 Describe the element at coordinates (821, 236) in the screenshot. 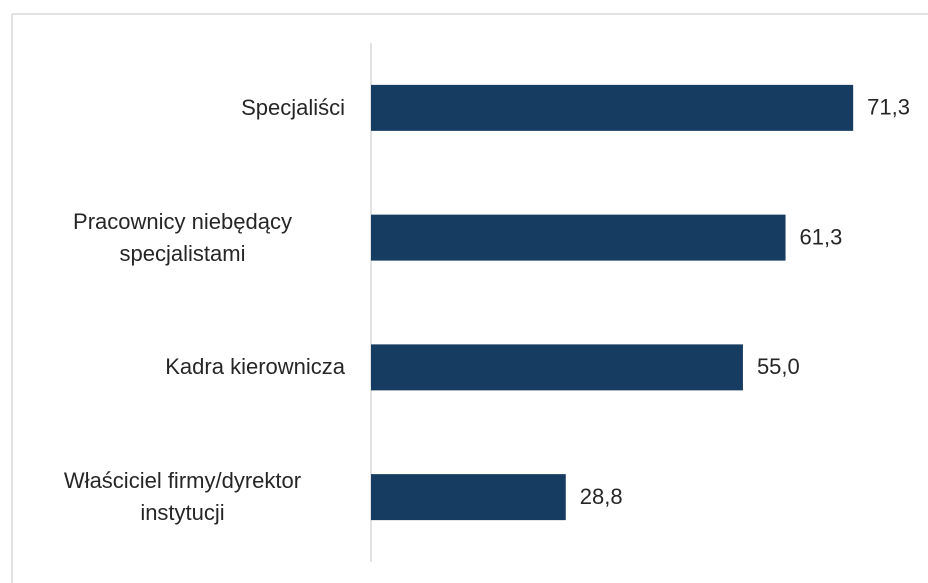

I see `data-label: 61,3` at that location.